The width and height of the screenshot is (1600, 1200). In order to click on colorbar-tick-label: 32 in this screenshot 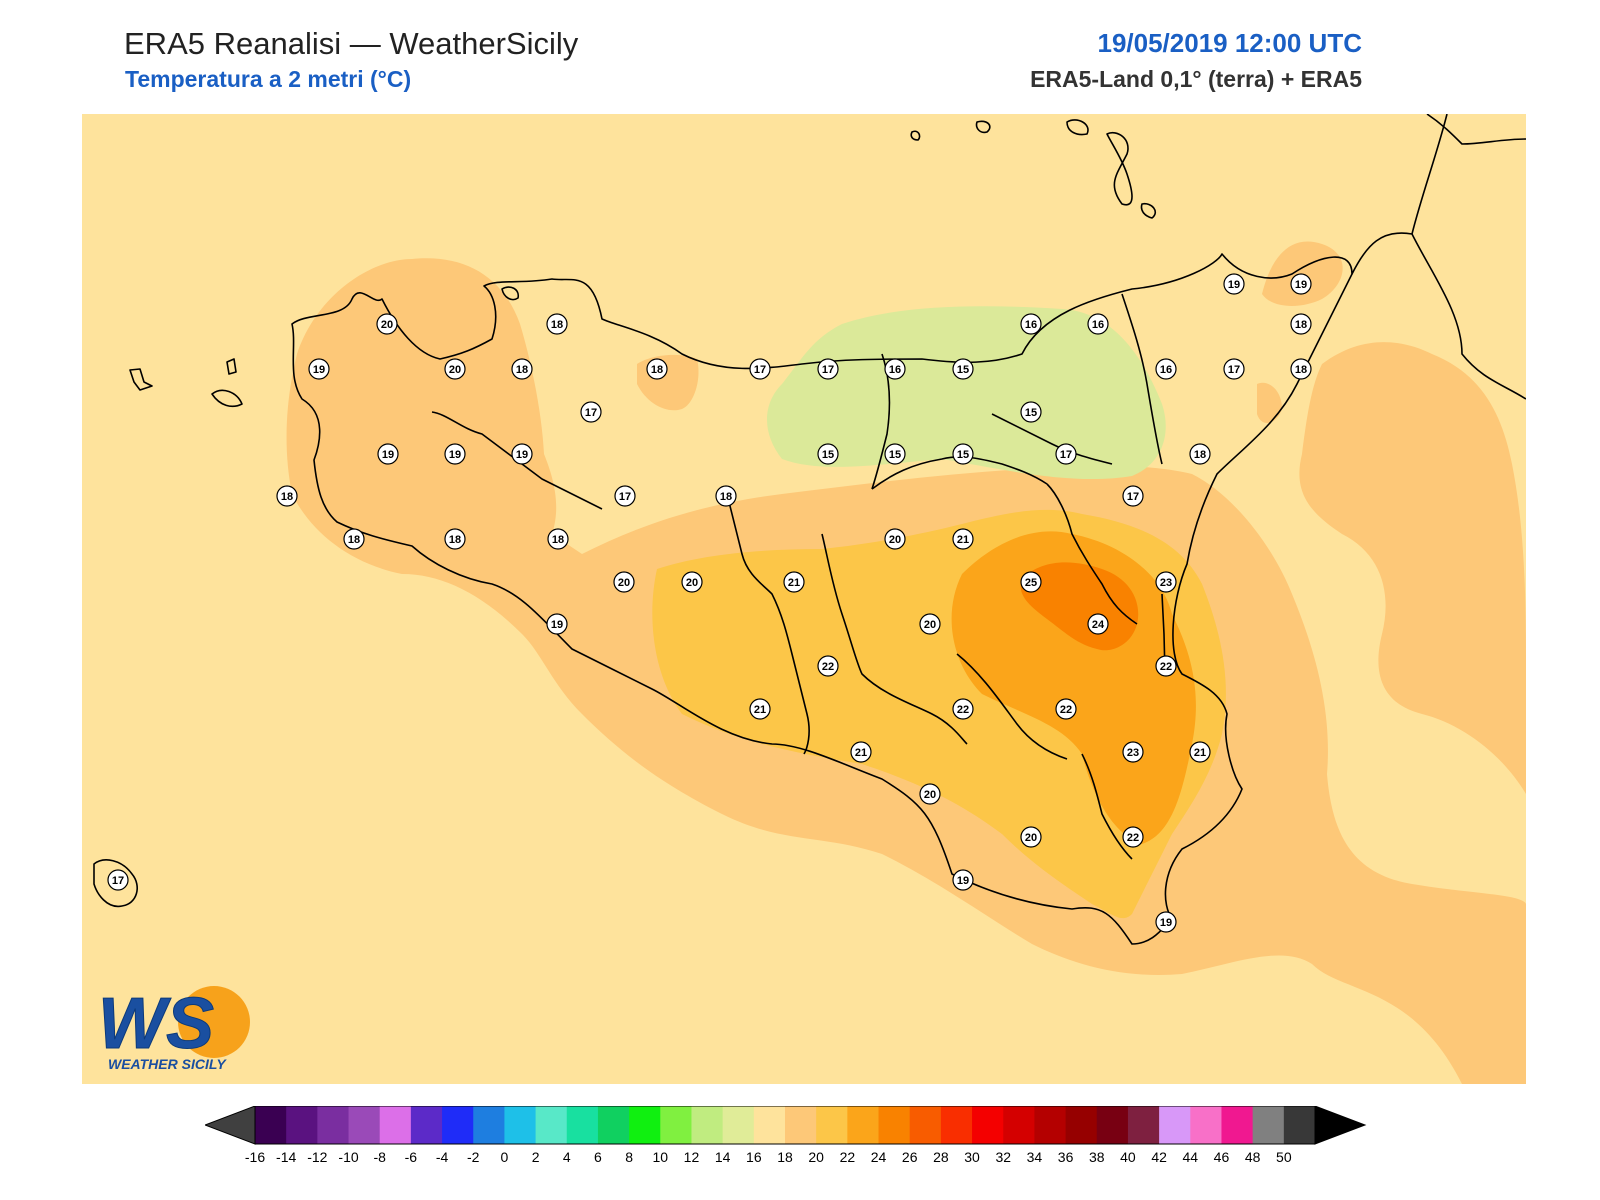, I will do `click(1003, 1157)`.